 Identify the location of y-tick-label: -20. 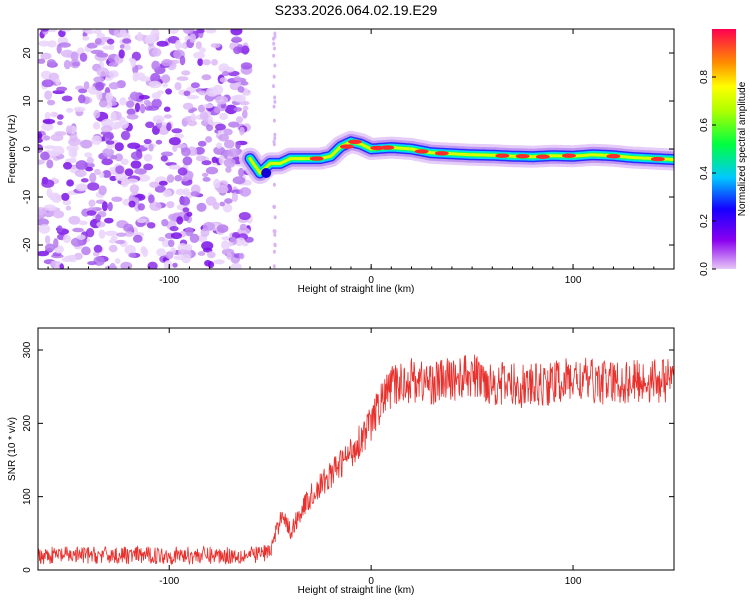
(27, 244).